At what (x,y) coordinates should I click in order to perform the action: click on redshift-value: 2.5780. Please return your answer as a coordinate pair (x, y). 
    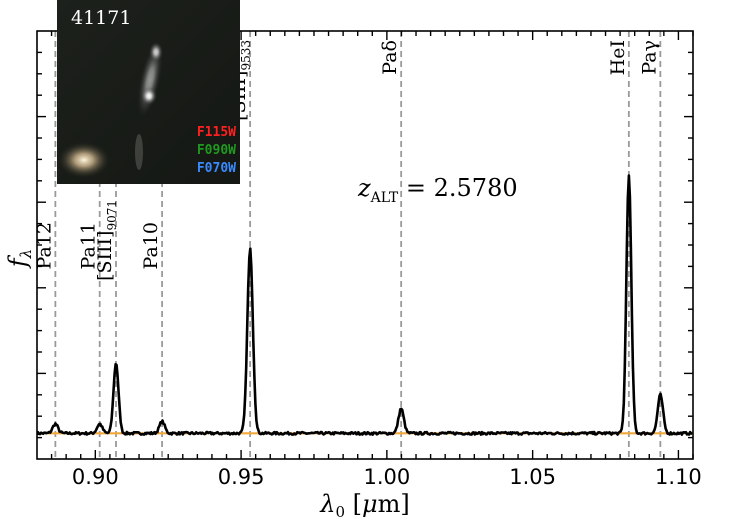
    Looking at the image, I should click on (476, 188).